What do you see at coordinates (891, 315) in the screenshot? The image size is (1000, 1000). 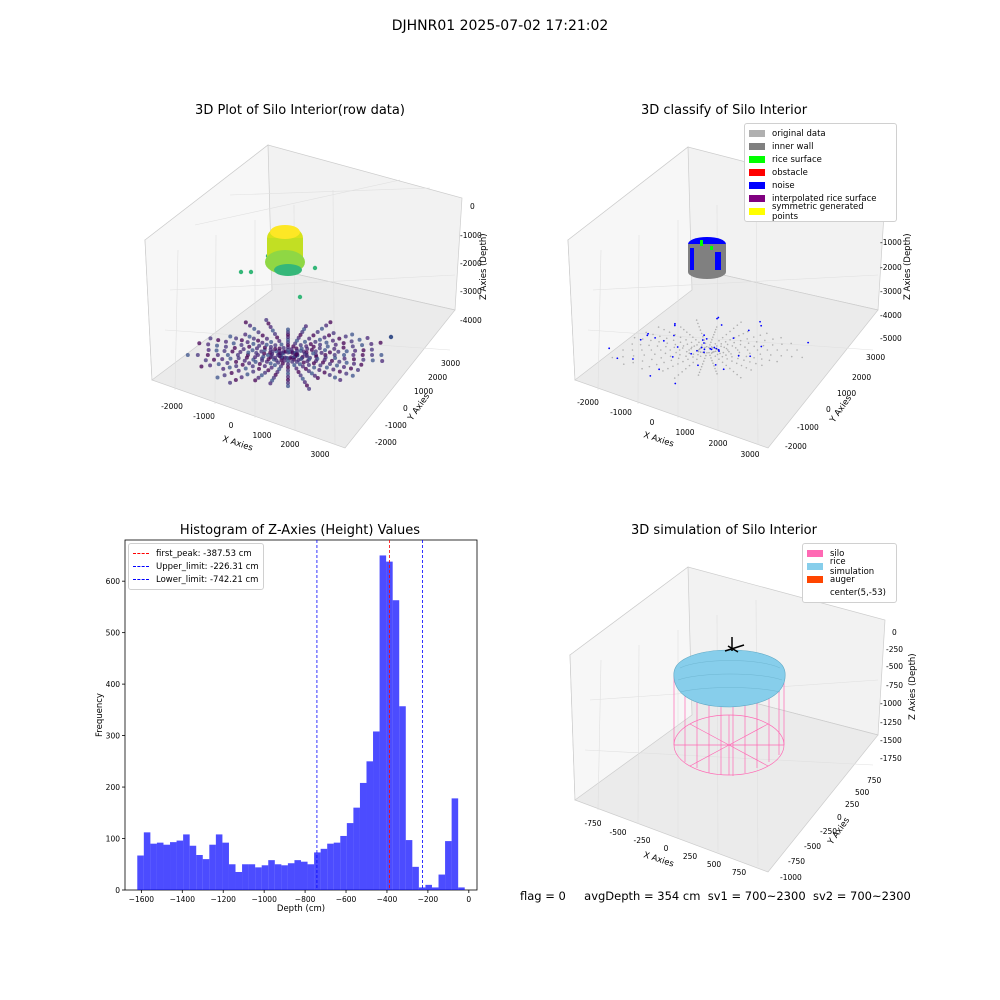 I see `classify-ztick: -4000` at bounding box center [891, 315].